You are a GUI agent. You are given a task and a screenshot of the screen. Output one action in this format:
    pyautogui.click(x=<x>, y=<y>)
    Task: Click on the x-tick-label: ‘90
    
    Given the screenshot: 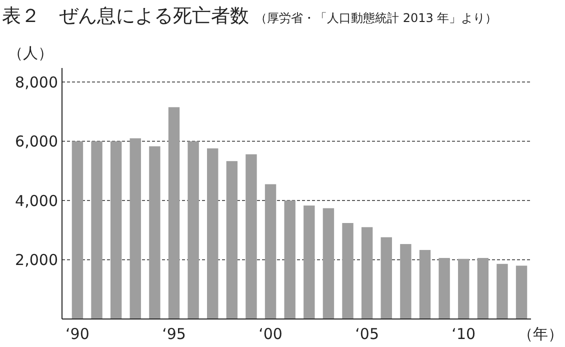 What is the action you would take?
    pyautogui.click(x=78, y=334)
    